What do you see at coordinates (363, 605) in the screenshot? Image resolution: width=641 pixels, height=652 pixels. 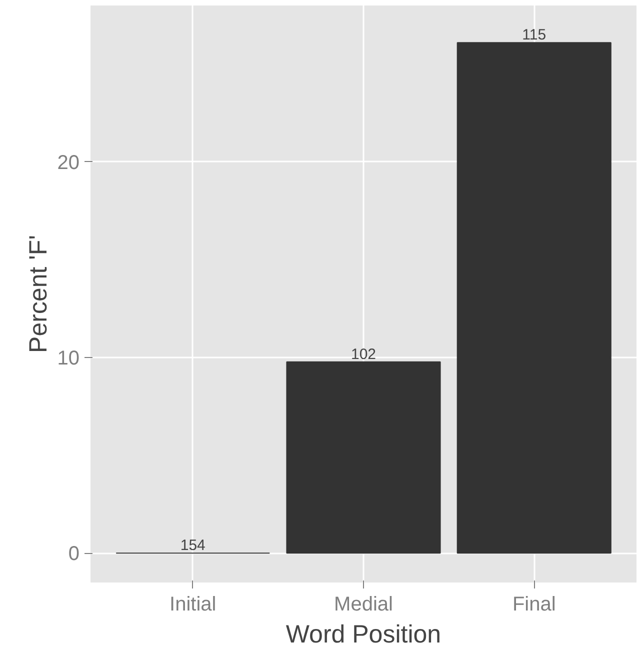 I see `x-tick-label: Medial` at bounding box center [363, 605].